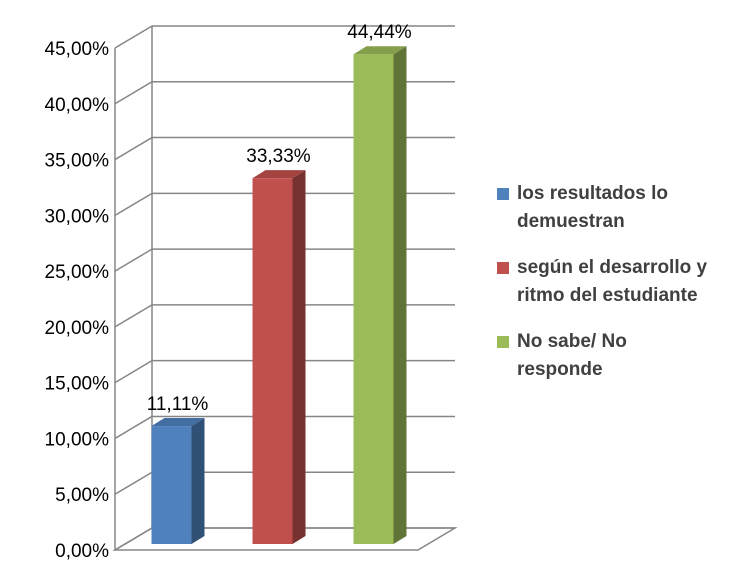 The width and height of the screenshot is (743, 566). What do you see at coordinates (592, 193) in the screenshot?
I see `legend-label-line: los resultados lo` at bounding box center [592, 193].